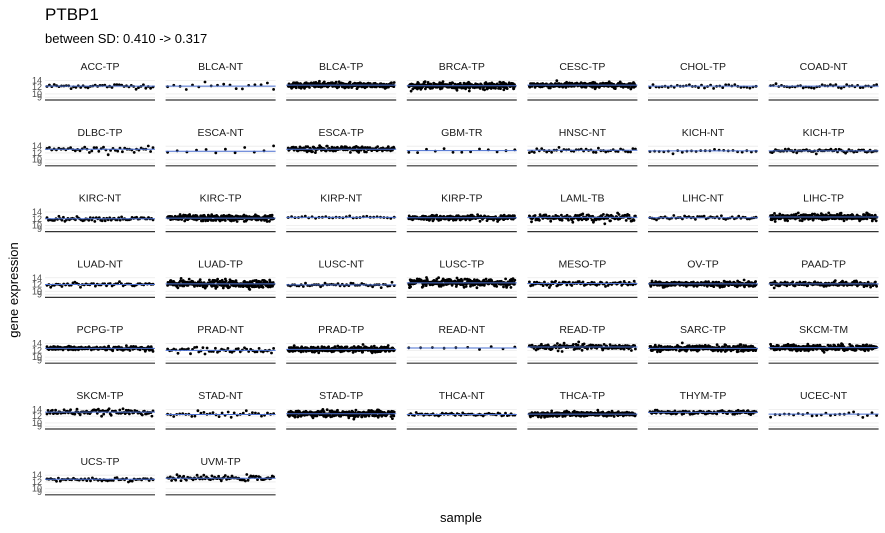 This screenshot has height=533, width=885. Describe the element at coordinates (823, 81) in the screenshot. I see `facet-panel: COAD-NT` at that location.